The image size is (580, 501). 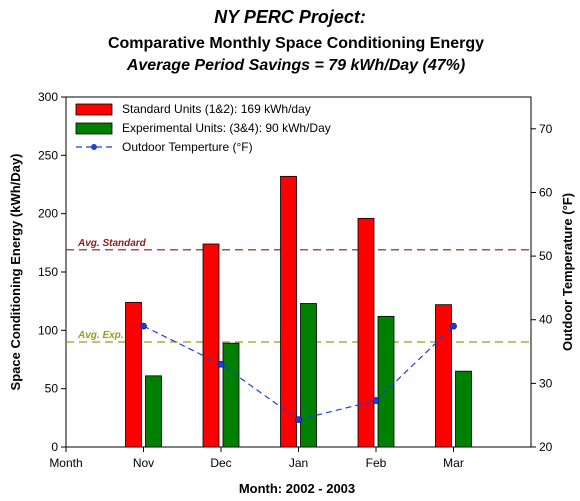 I want to click on y-tick-label-4: 200, so click(x=48, y=214).